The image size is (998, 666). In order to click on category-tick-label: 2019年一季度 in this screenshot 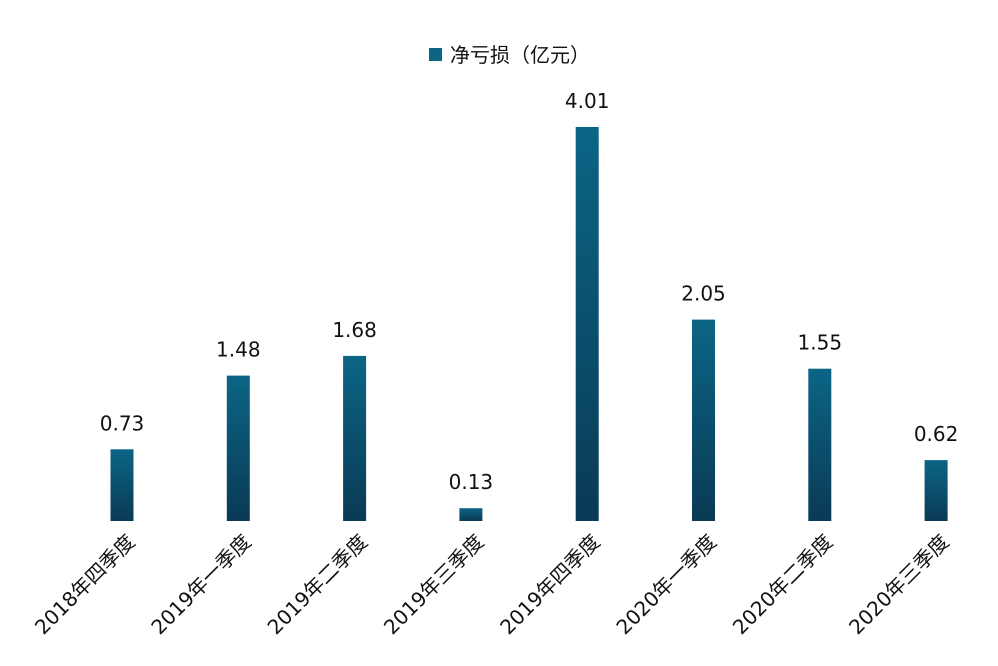, I will do `click(201, 585)`.